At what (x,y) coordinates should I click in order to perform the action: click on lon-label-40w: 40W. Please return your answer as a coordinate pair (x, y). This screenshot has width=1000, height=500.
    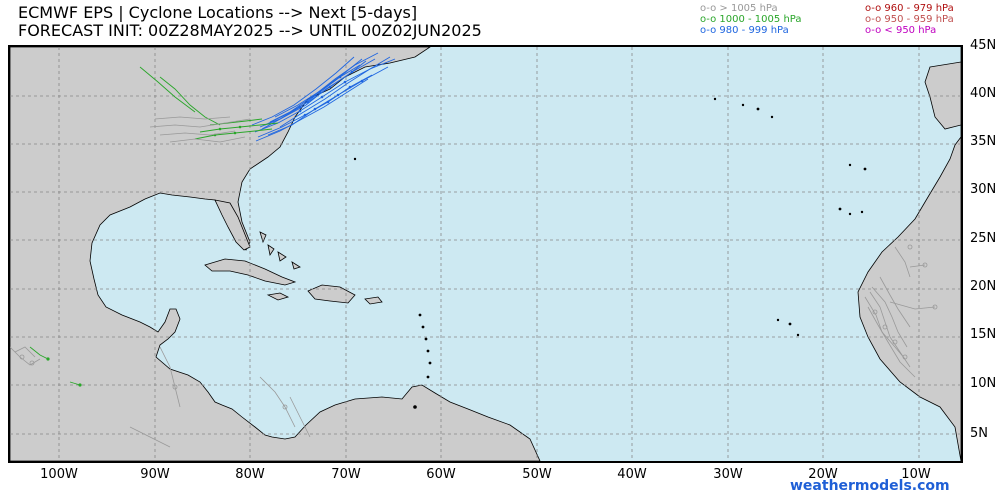
    Looking at the image, I should click on (632, 474).